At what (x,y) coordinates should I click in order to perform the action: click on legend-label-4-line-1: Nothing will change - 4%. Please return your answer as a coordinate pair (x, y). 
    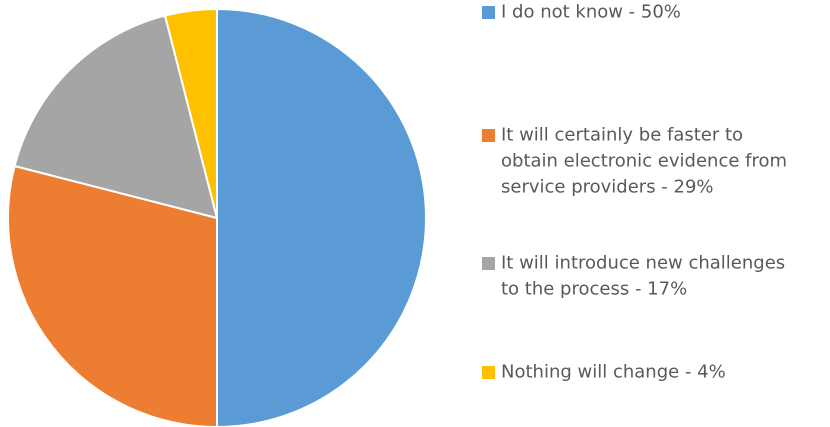
    Looking at the image, I should click on (613, 372).